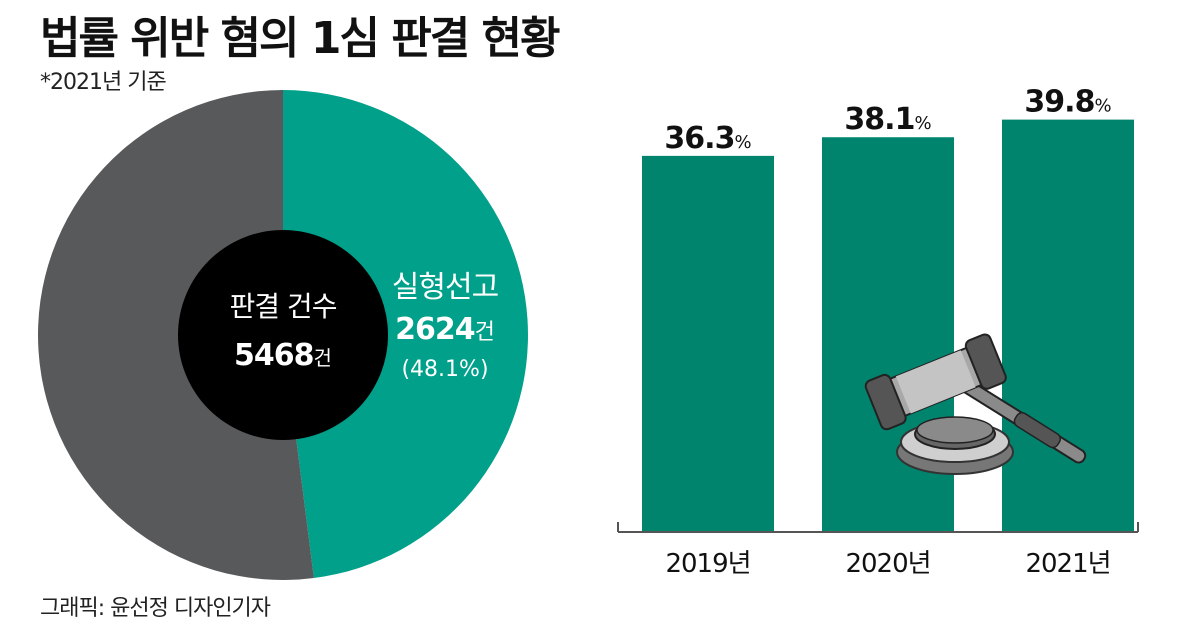 Image resolution: width=1200 pixels, height=630 pixels. Describe the element at coordinates (283, 306) in the screenshot. I see `donut-center-label: 판결 건수` at that location.